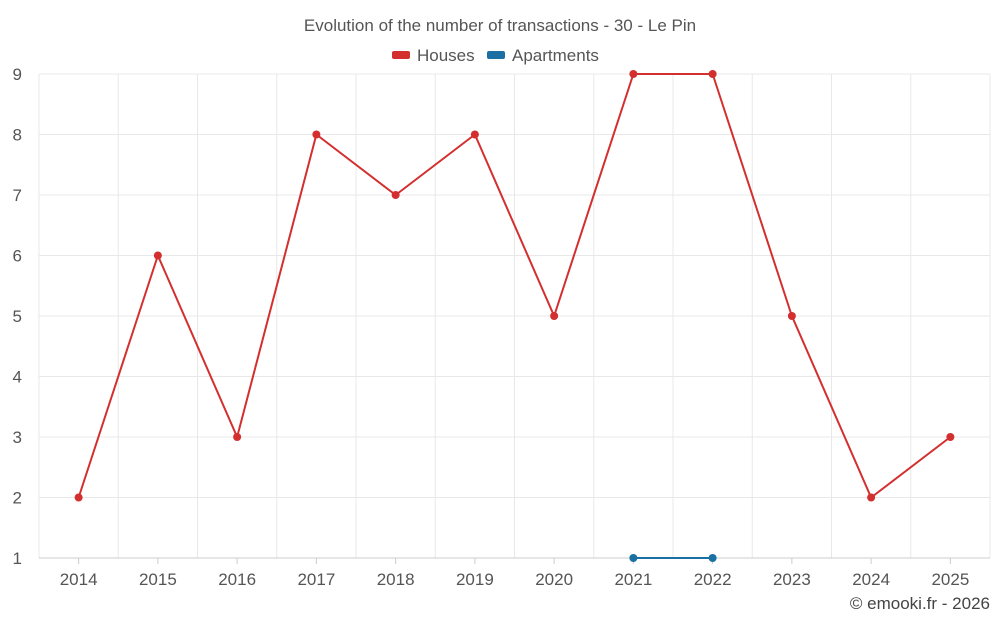 The image size is (1000, 625). Describe the element at coordinates (401, 55) in the screenshot. I see `legend-swatch-houses` at that location.